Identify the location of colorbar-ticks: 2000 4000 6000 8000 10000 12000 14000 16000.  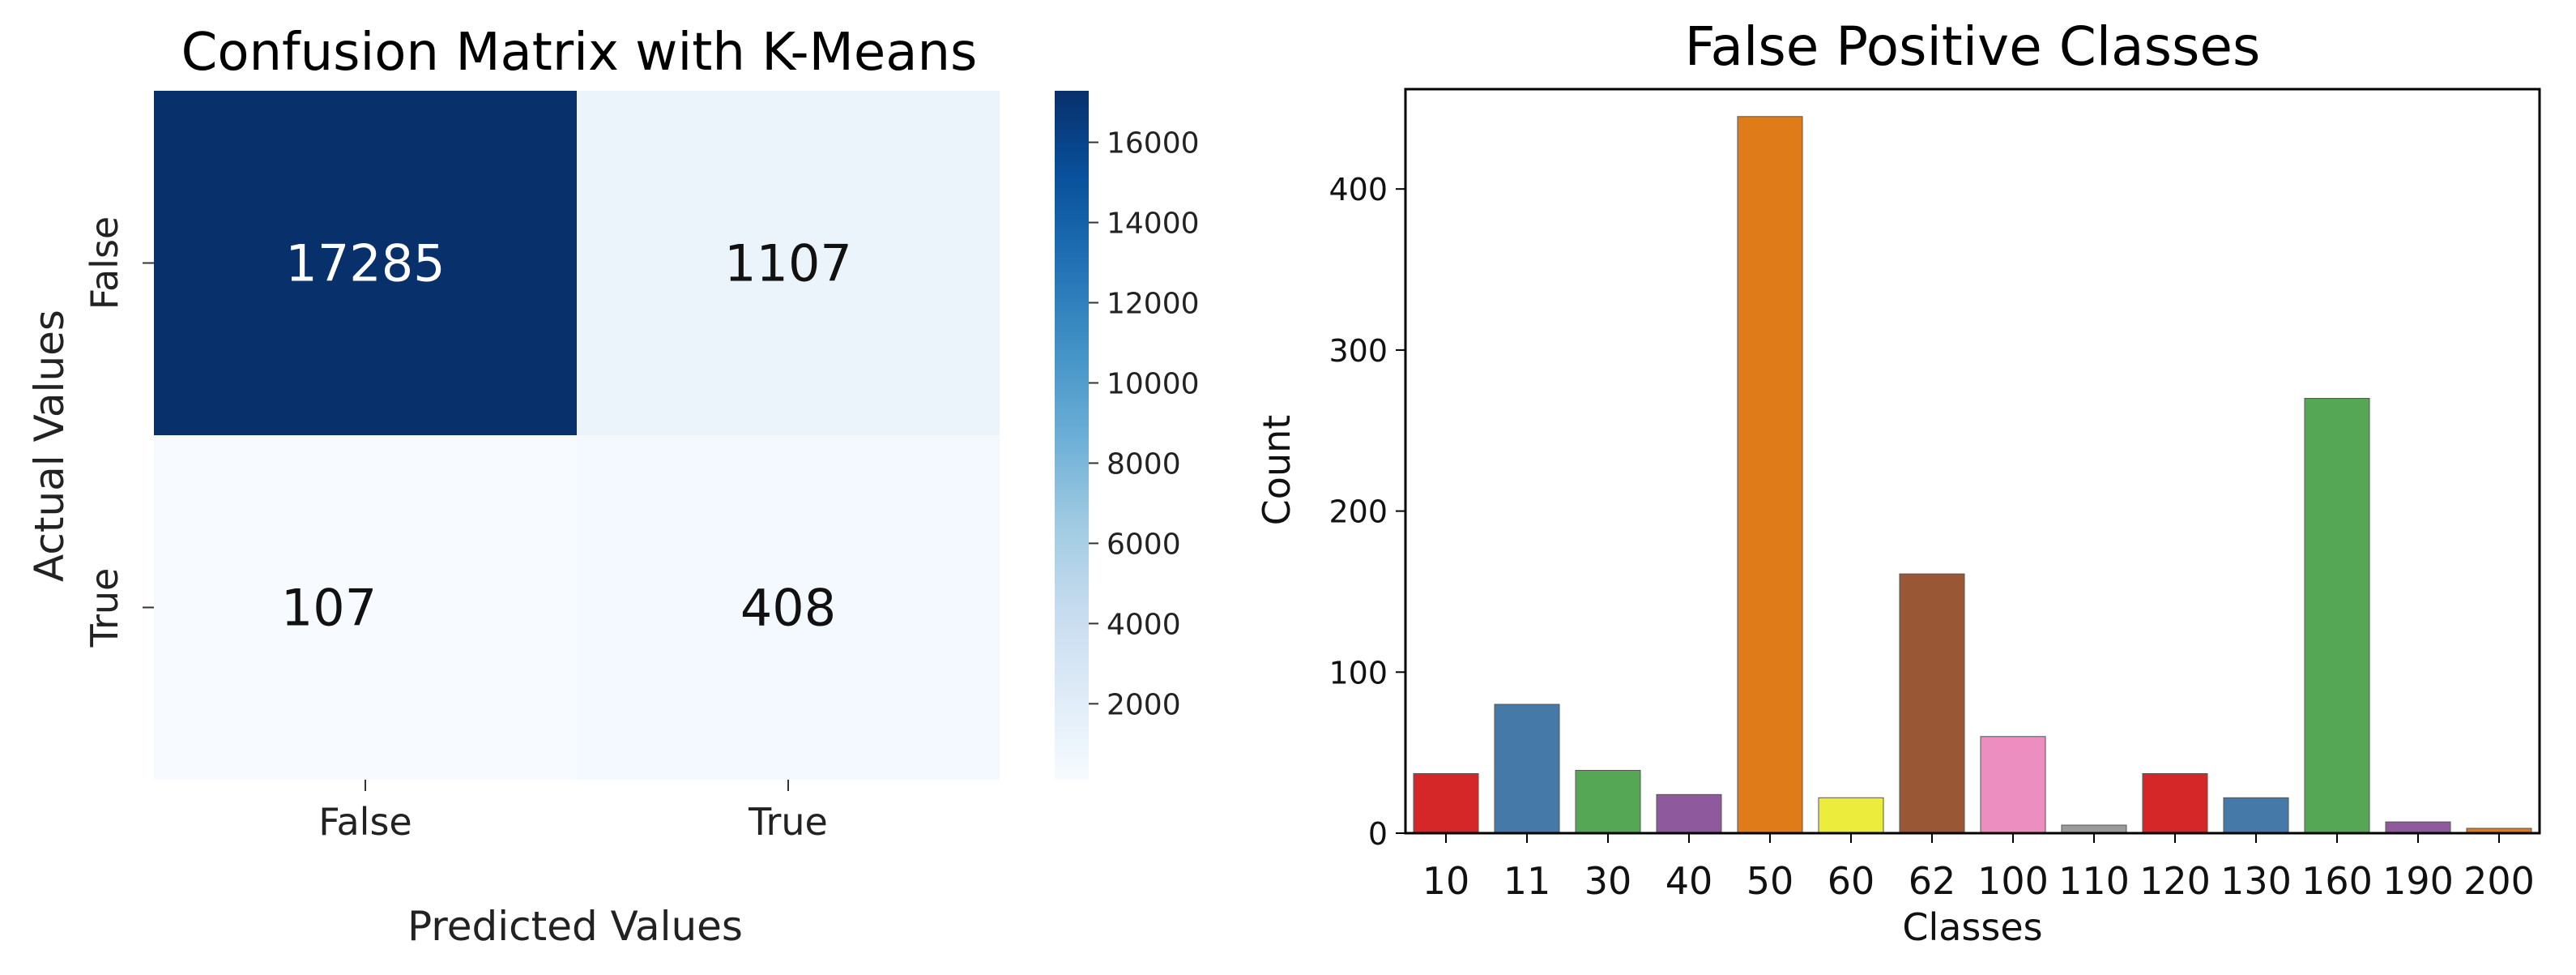
(1144, 424).